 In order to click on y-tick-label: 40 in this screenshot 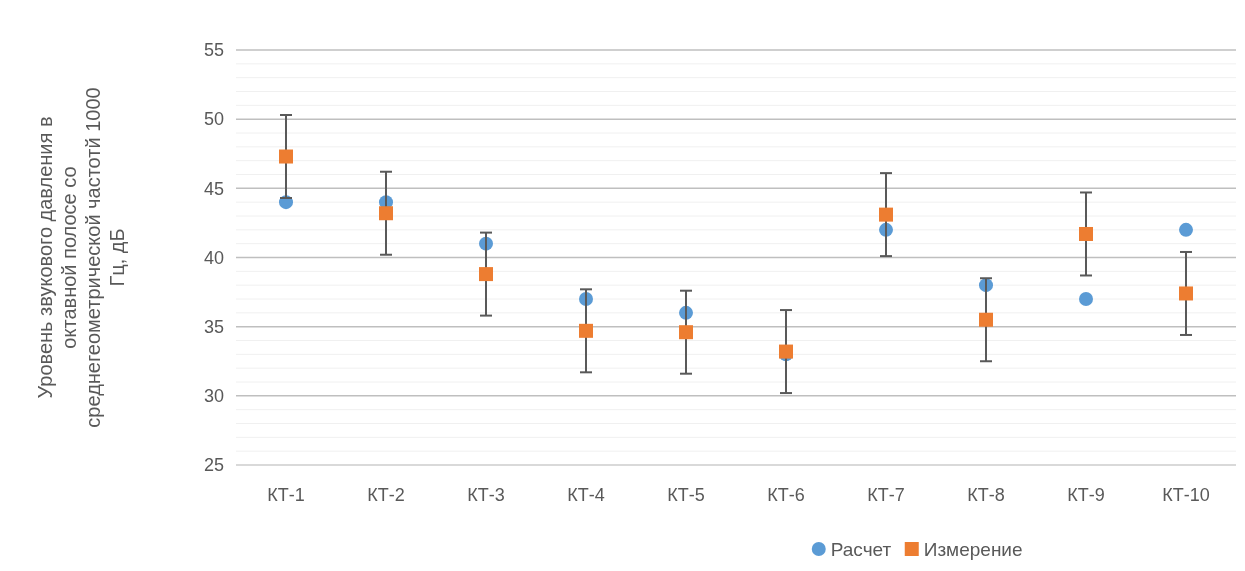, I will do `click(213, 257)`.